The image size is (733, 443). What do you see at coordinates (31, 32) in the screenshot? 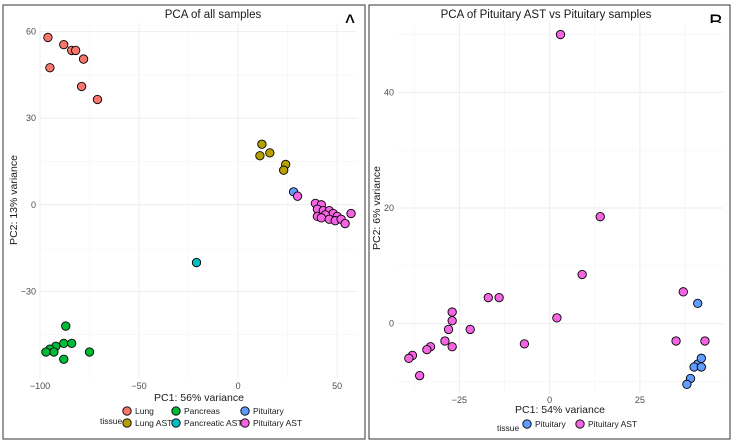
I see `y-tick-label: 60` at bounding box center [31, 32].